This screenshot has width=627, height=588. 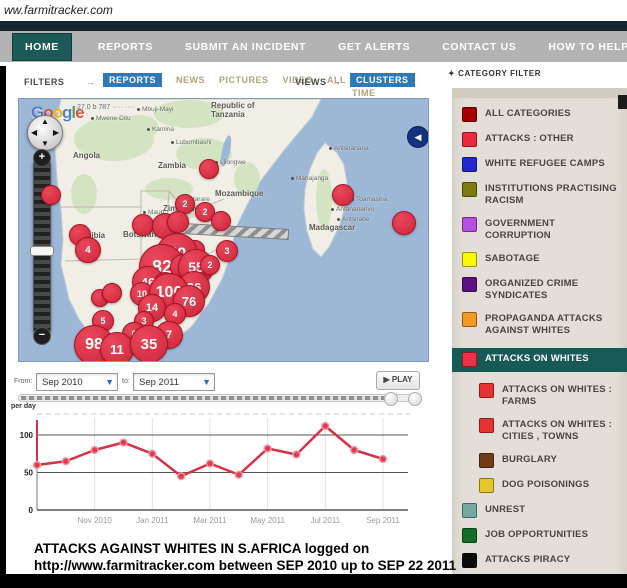 I want to click on category-label: ATTACKS ON WHITES : CITIES , TOWNS, so click(x=557, y=430).